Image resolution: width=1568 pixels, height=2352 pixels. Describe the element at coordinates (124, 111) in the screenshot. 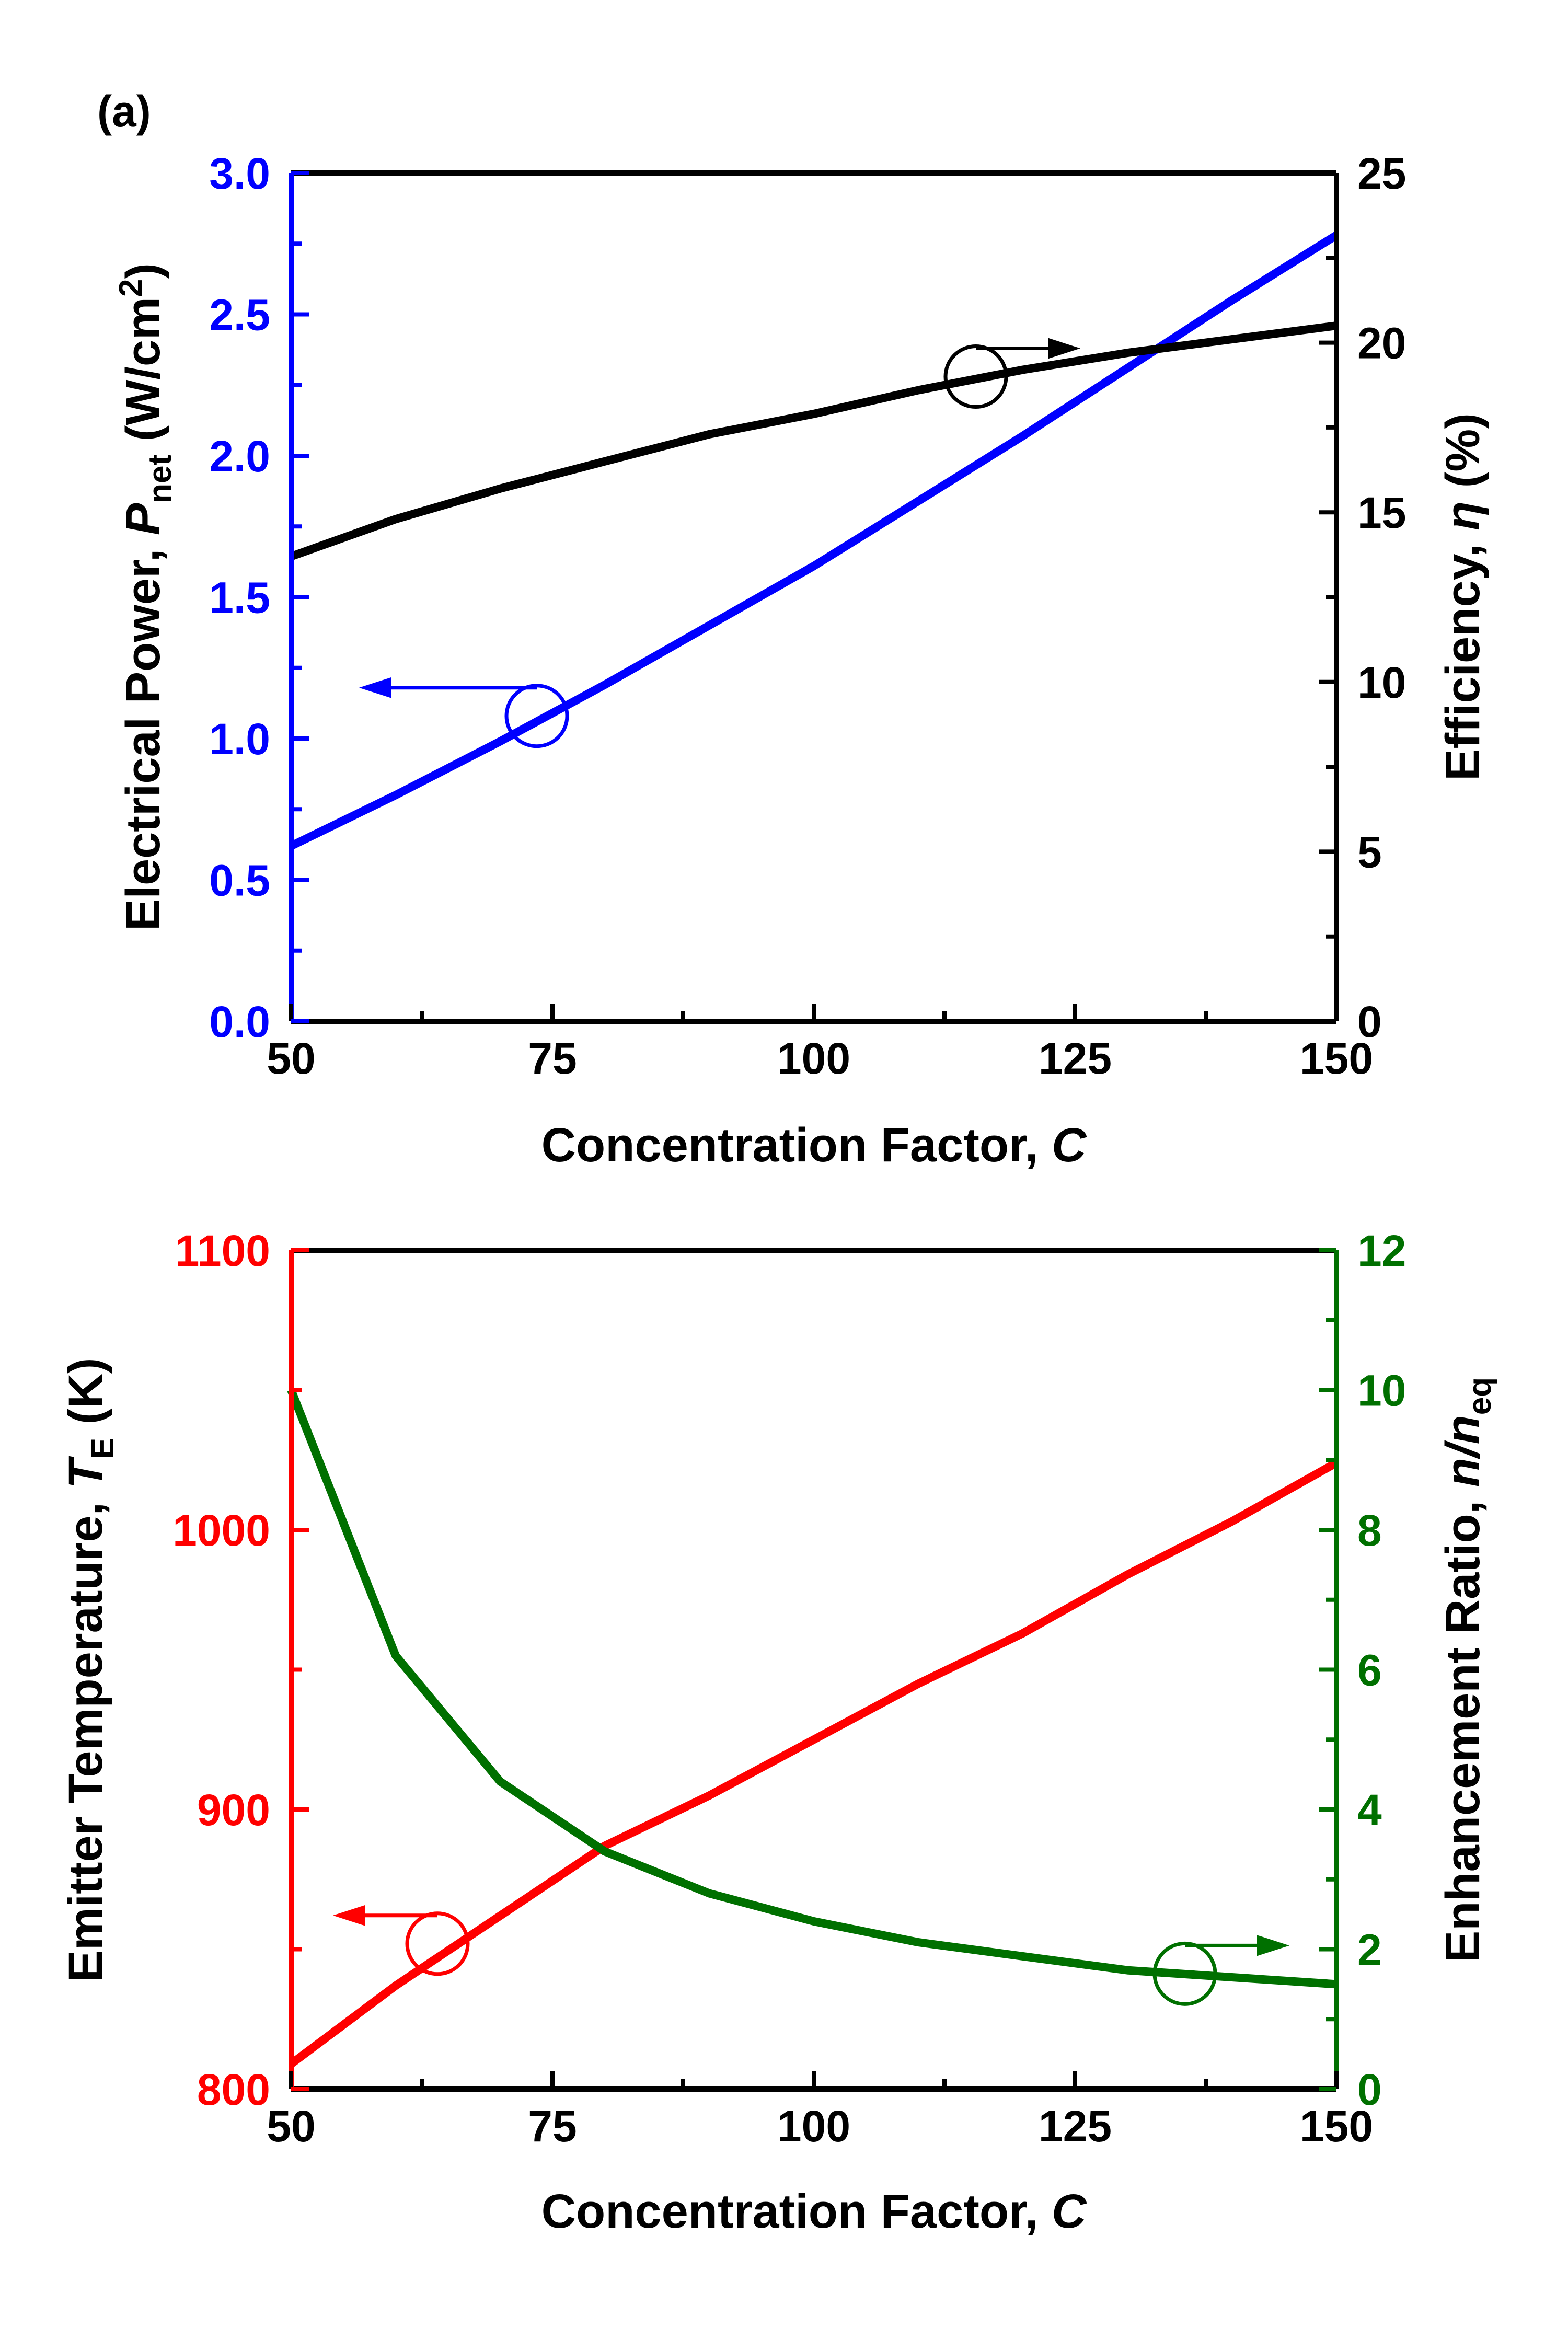

I see `panel-label: (a)` at that location.